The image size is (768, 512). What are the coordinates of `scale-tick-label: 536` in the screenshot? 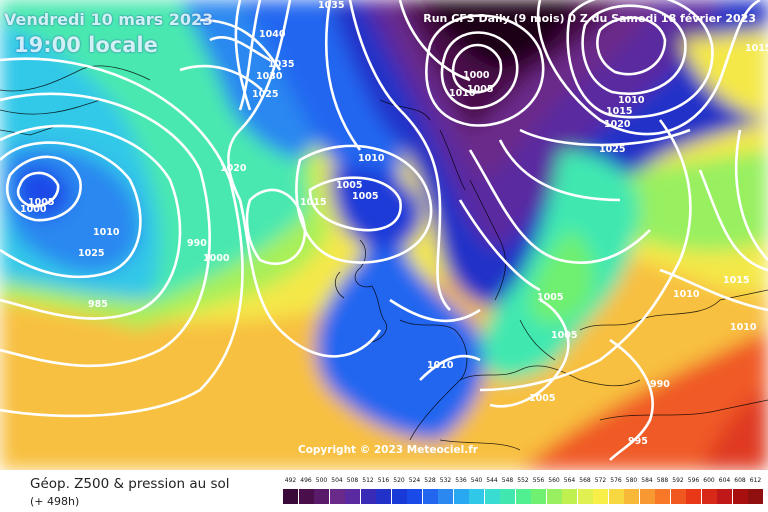 It's located at (461, 480).